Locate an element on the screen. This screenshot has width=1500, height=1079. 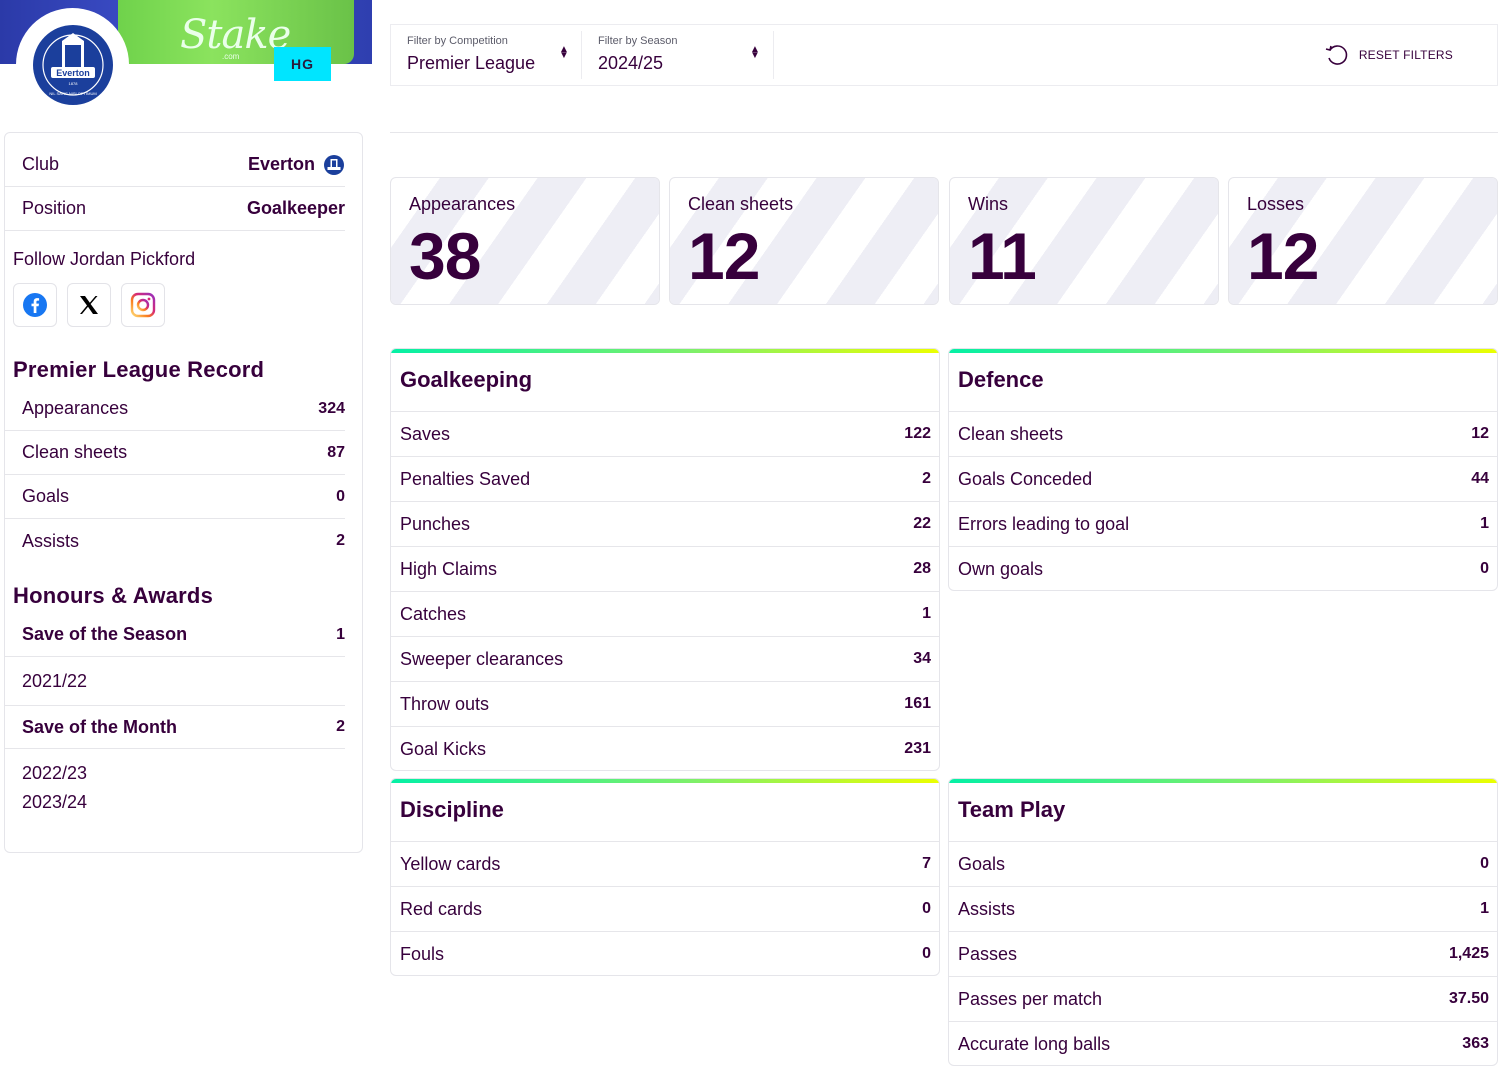
stat-label: Goals is located at coordinates (982, 863).